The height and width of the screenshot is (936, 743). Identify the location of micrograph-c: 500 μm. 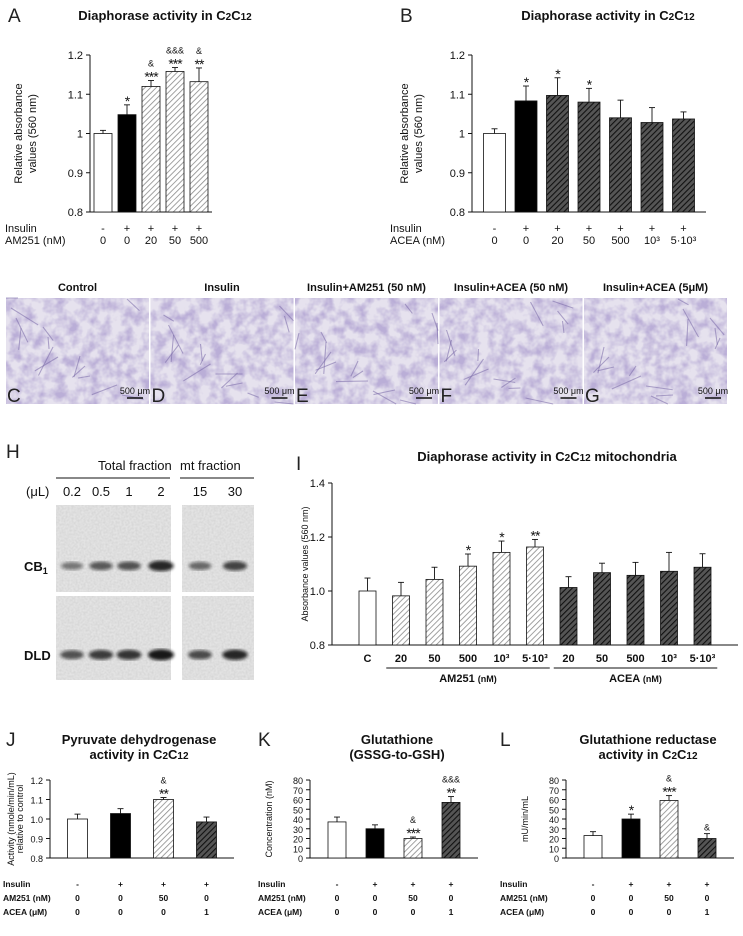
(78, 350).